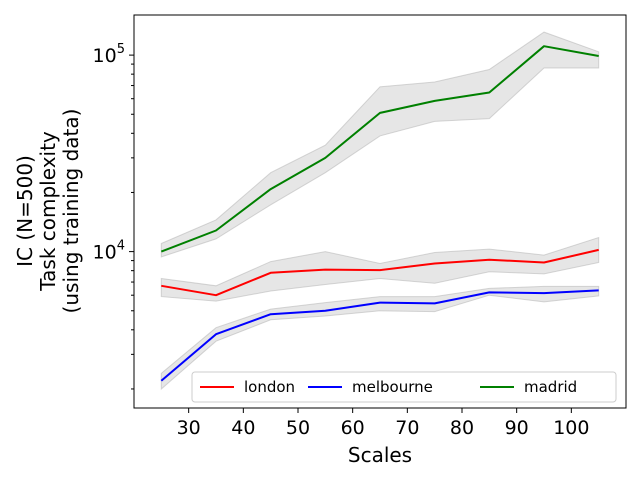 The height and width of the screenshot is (484, 640). Describe the element at coordinates (517, 428) in the screenshot. I see `x-tick-label: 90` at that location.